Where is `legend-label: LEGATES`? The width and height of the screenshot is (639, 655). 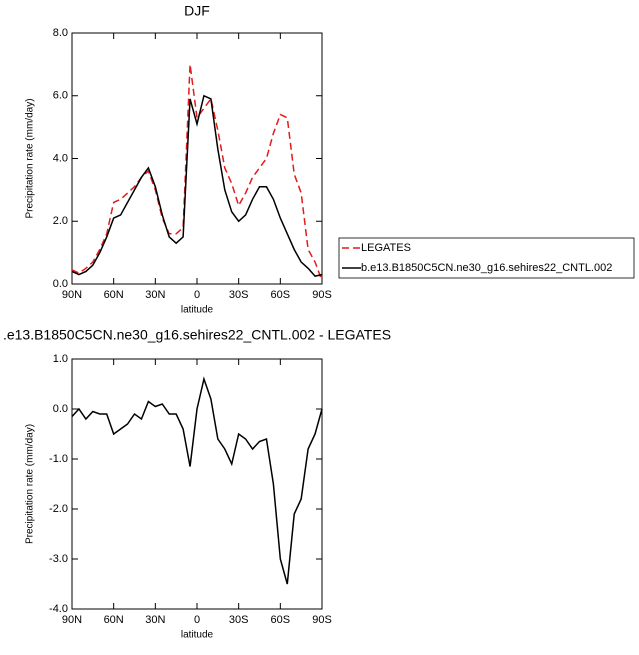 legend-label: LEGATES is located at coordinates (386, 248).